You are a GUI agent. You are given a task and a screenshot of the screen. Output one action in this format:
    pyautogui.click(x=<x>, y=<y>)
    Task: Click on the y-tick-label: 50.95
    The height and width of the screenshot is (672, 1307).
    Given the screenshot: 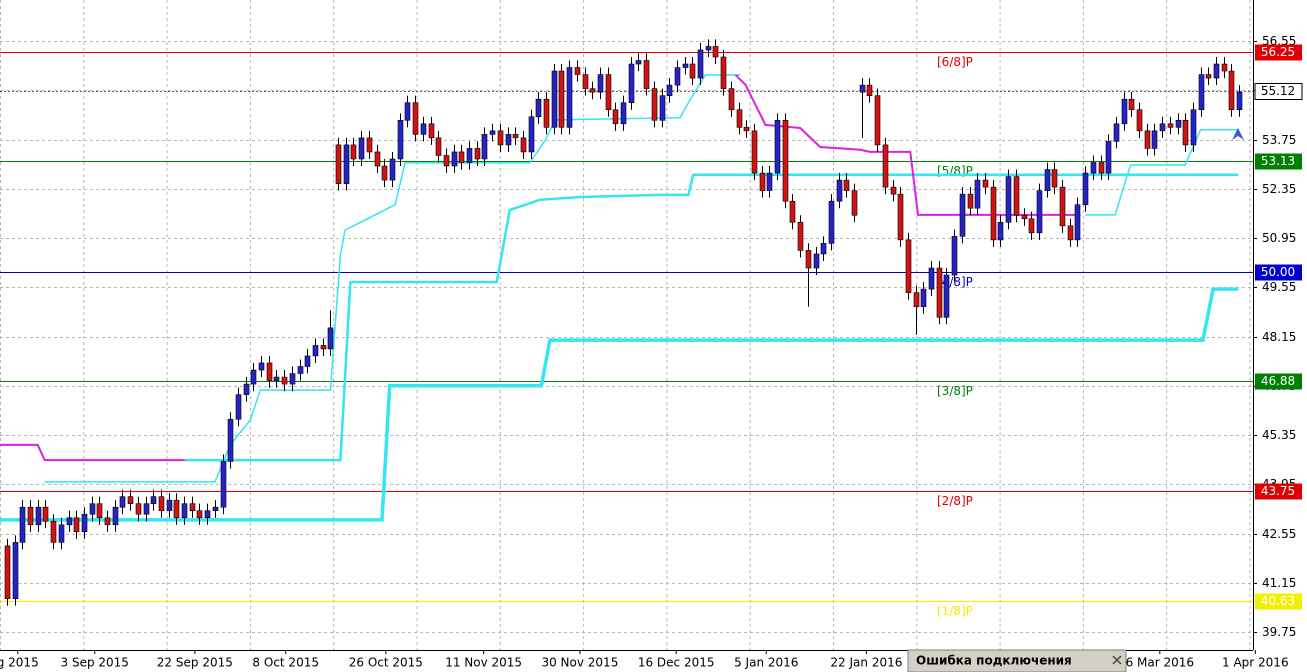 What is the action you would take?
    pyautogui.click(x=1279, y=238)
    